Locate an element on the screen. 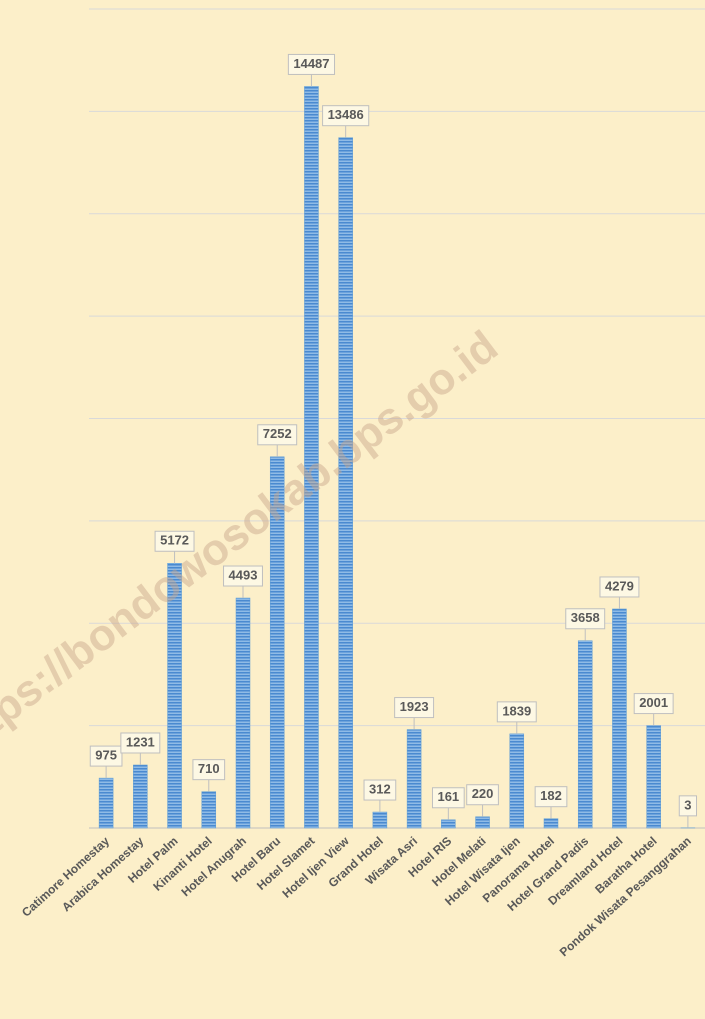  data-label: 4493 is located at coordinates (243, 574).